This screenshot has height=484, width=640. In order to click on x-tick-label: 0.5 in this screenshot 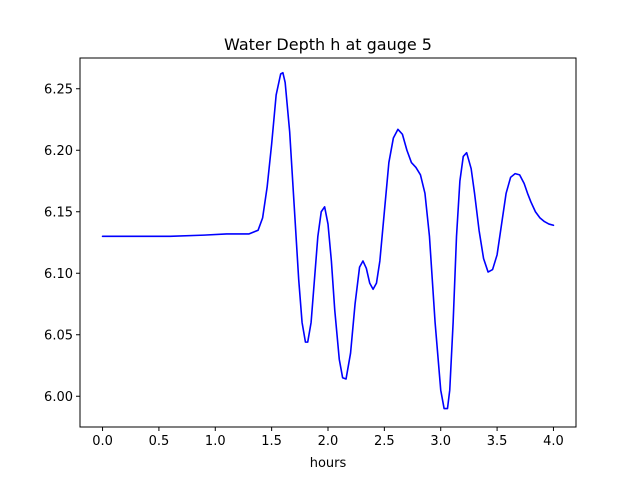, I will do `click(159, 441)`.